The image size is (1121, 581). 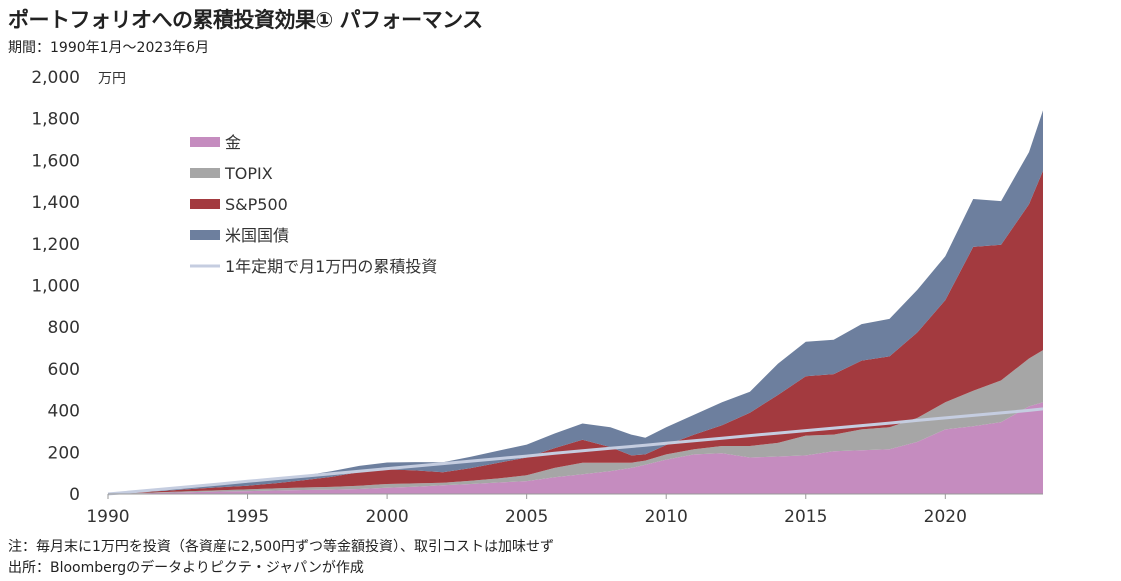 What do you see at coordinates (205, 173) in the screenshot?
I see `legend-swatch-topix` at bounding box center [205, 173].